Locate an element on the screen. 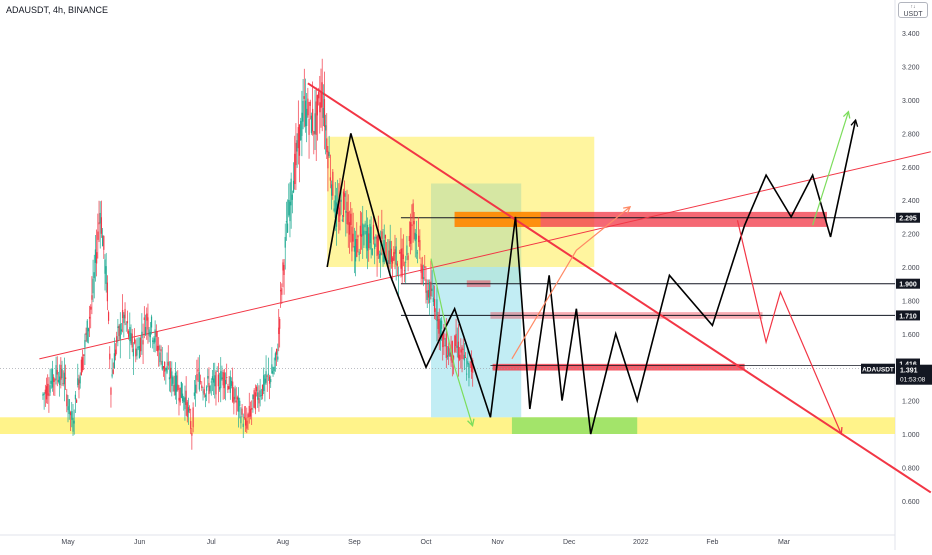  y-tick-label: 0.800 is located at coordinates (911, 468).